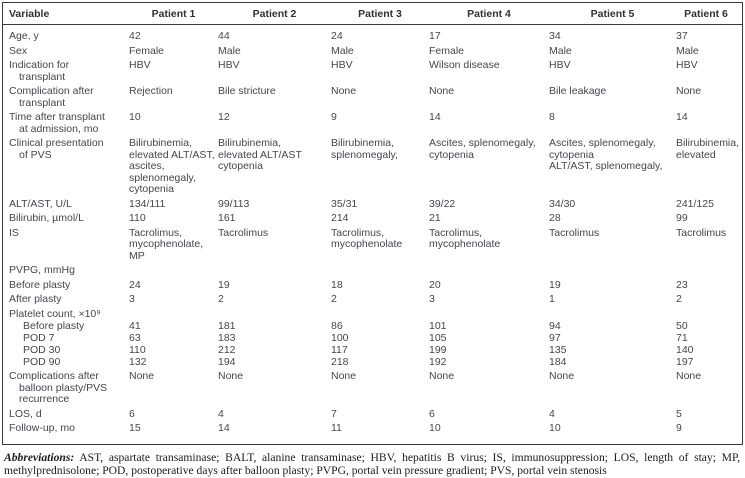 This screenshot has height=478, width=745. I want to click on row-label: Indication for transplant, so click(39, 71).